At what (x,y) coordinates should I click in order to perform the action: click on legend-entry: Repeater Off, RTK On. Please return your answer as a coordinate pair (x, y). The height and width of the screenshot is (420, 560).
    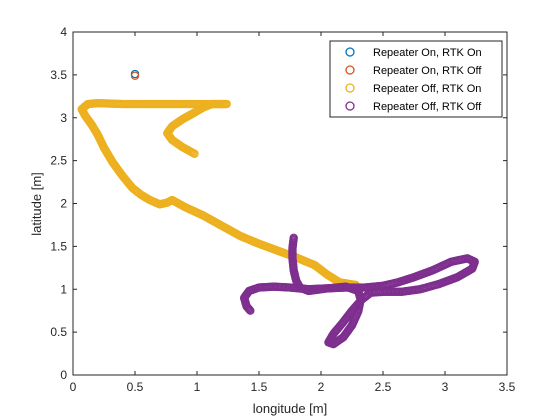
    Looking at the image, I should click on (427, 89).